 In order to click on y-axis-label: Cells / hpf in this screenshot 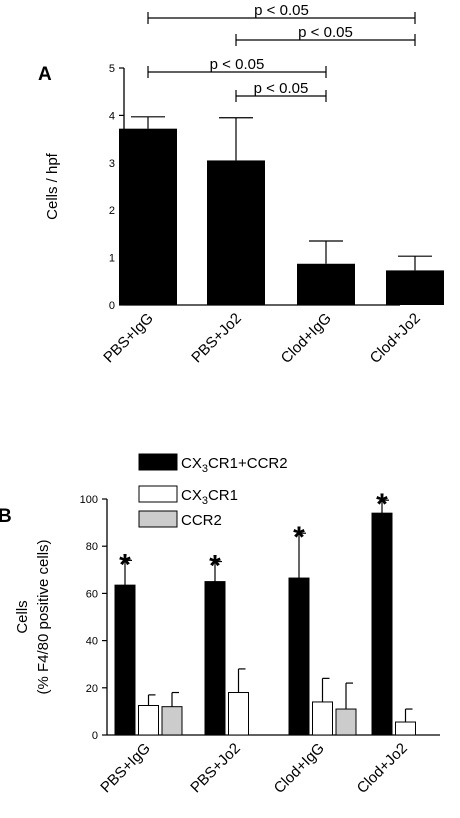, I will do `click(52, 186)`.